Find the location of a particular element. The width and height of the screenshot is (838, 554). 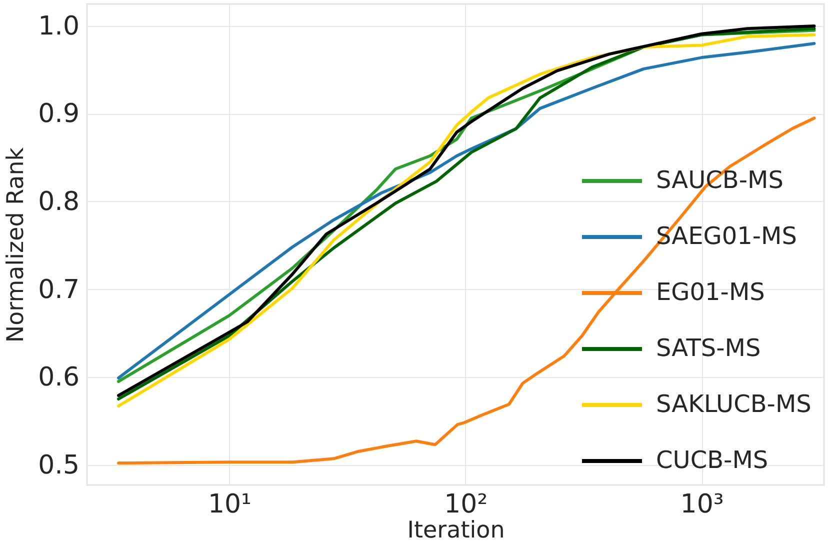

y-tick-label: 0.8 is located at coordinates (59, 201).